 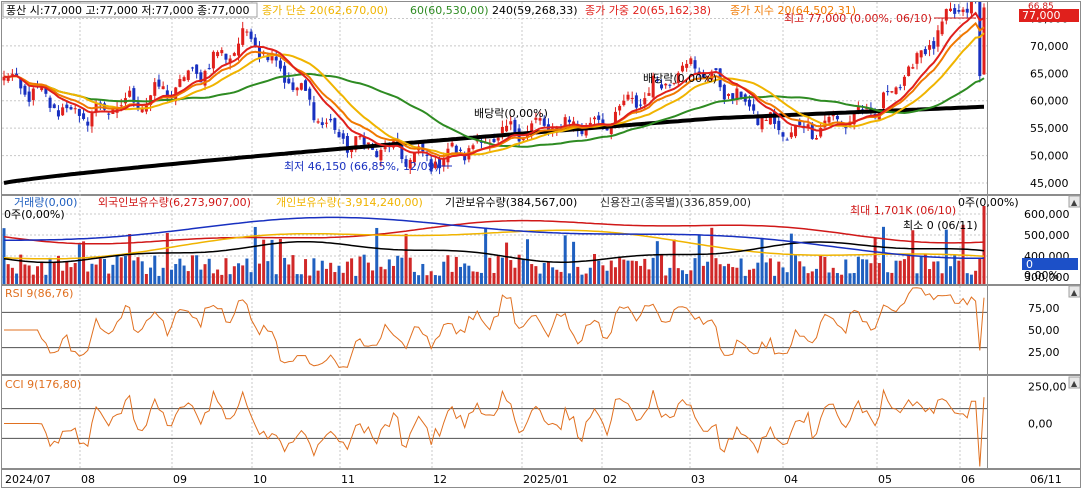 What do you see at coordinates (511, 202) in the screenshot?
I see `volume-legend-institution: 기관보유수량(384,567,00)` at bounding box center [511, 202].